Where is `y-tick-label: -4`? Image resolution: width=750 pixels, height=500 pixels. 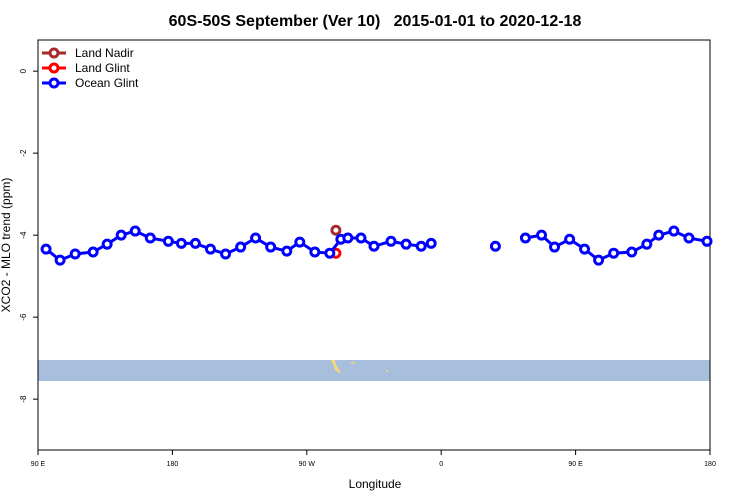
y-tick-label: -4 is located at coordinates (23, 235).